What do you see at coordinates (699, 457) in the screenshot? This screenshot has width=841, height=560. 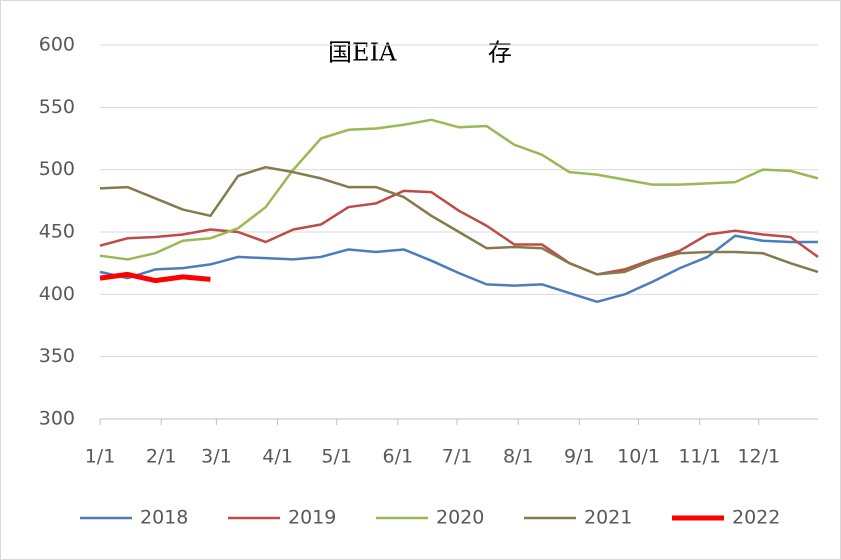 I see `x-tick-label: 11/1` at bounding box center [699, 457].